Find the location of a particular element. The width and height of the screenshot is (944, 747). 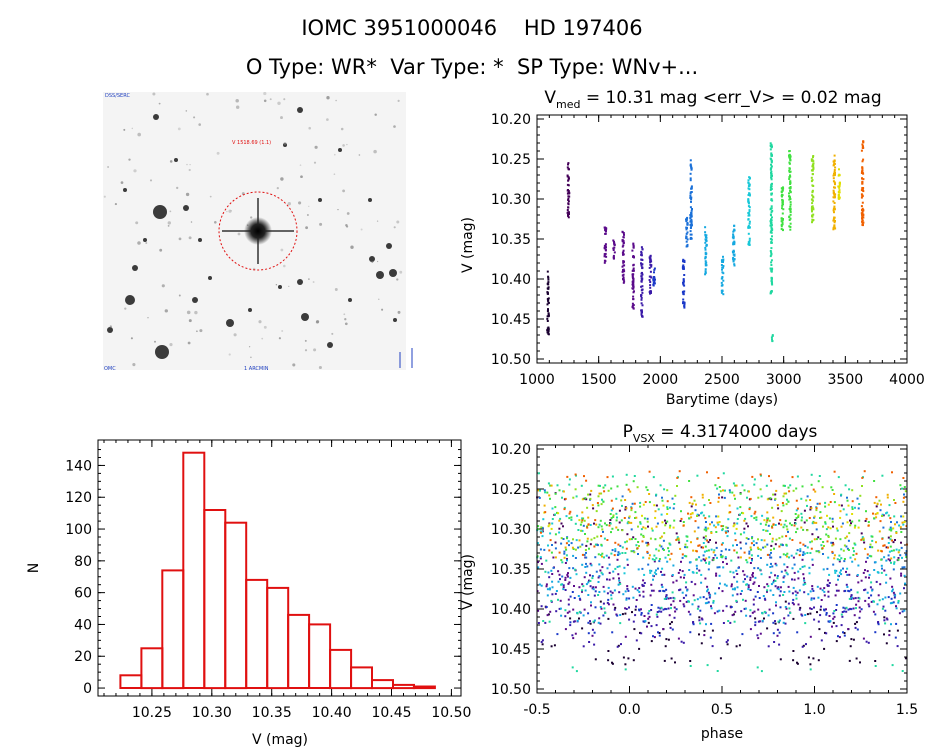

y-tick-label: 10.50 is located at coordinates (511, 690).